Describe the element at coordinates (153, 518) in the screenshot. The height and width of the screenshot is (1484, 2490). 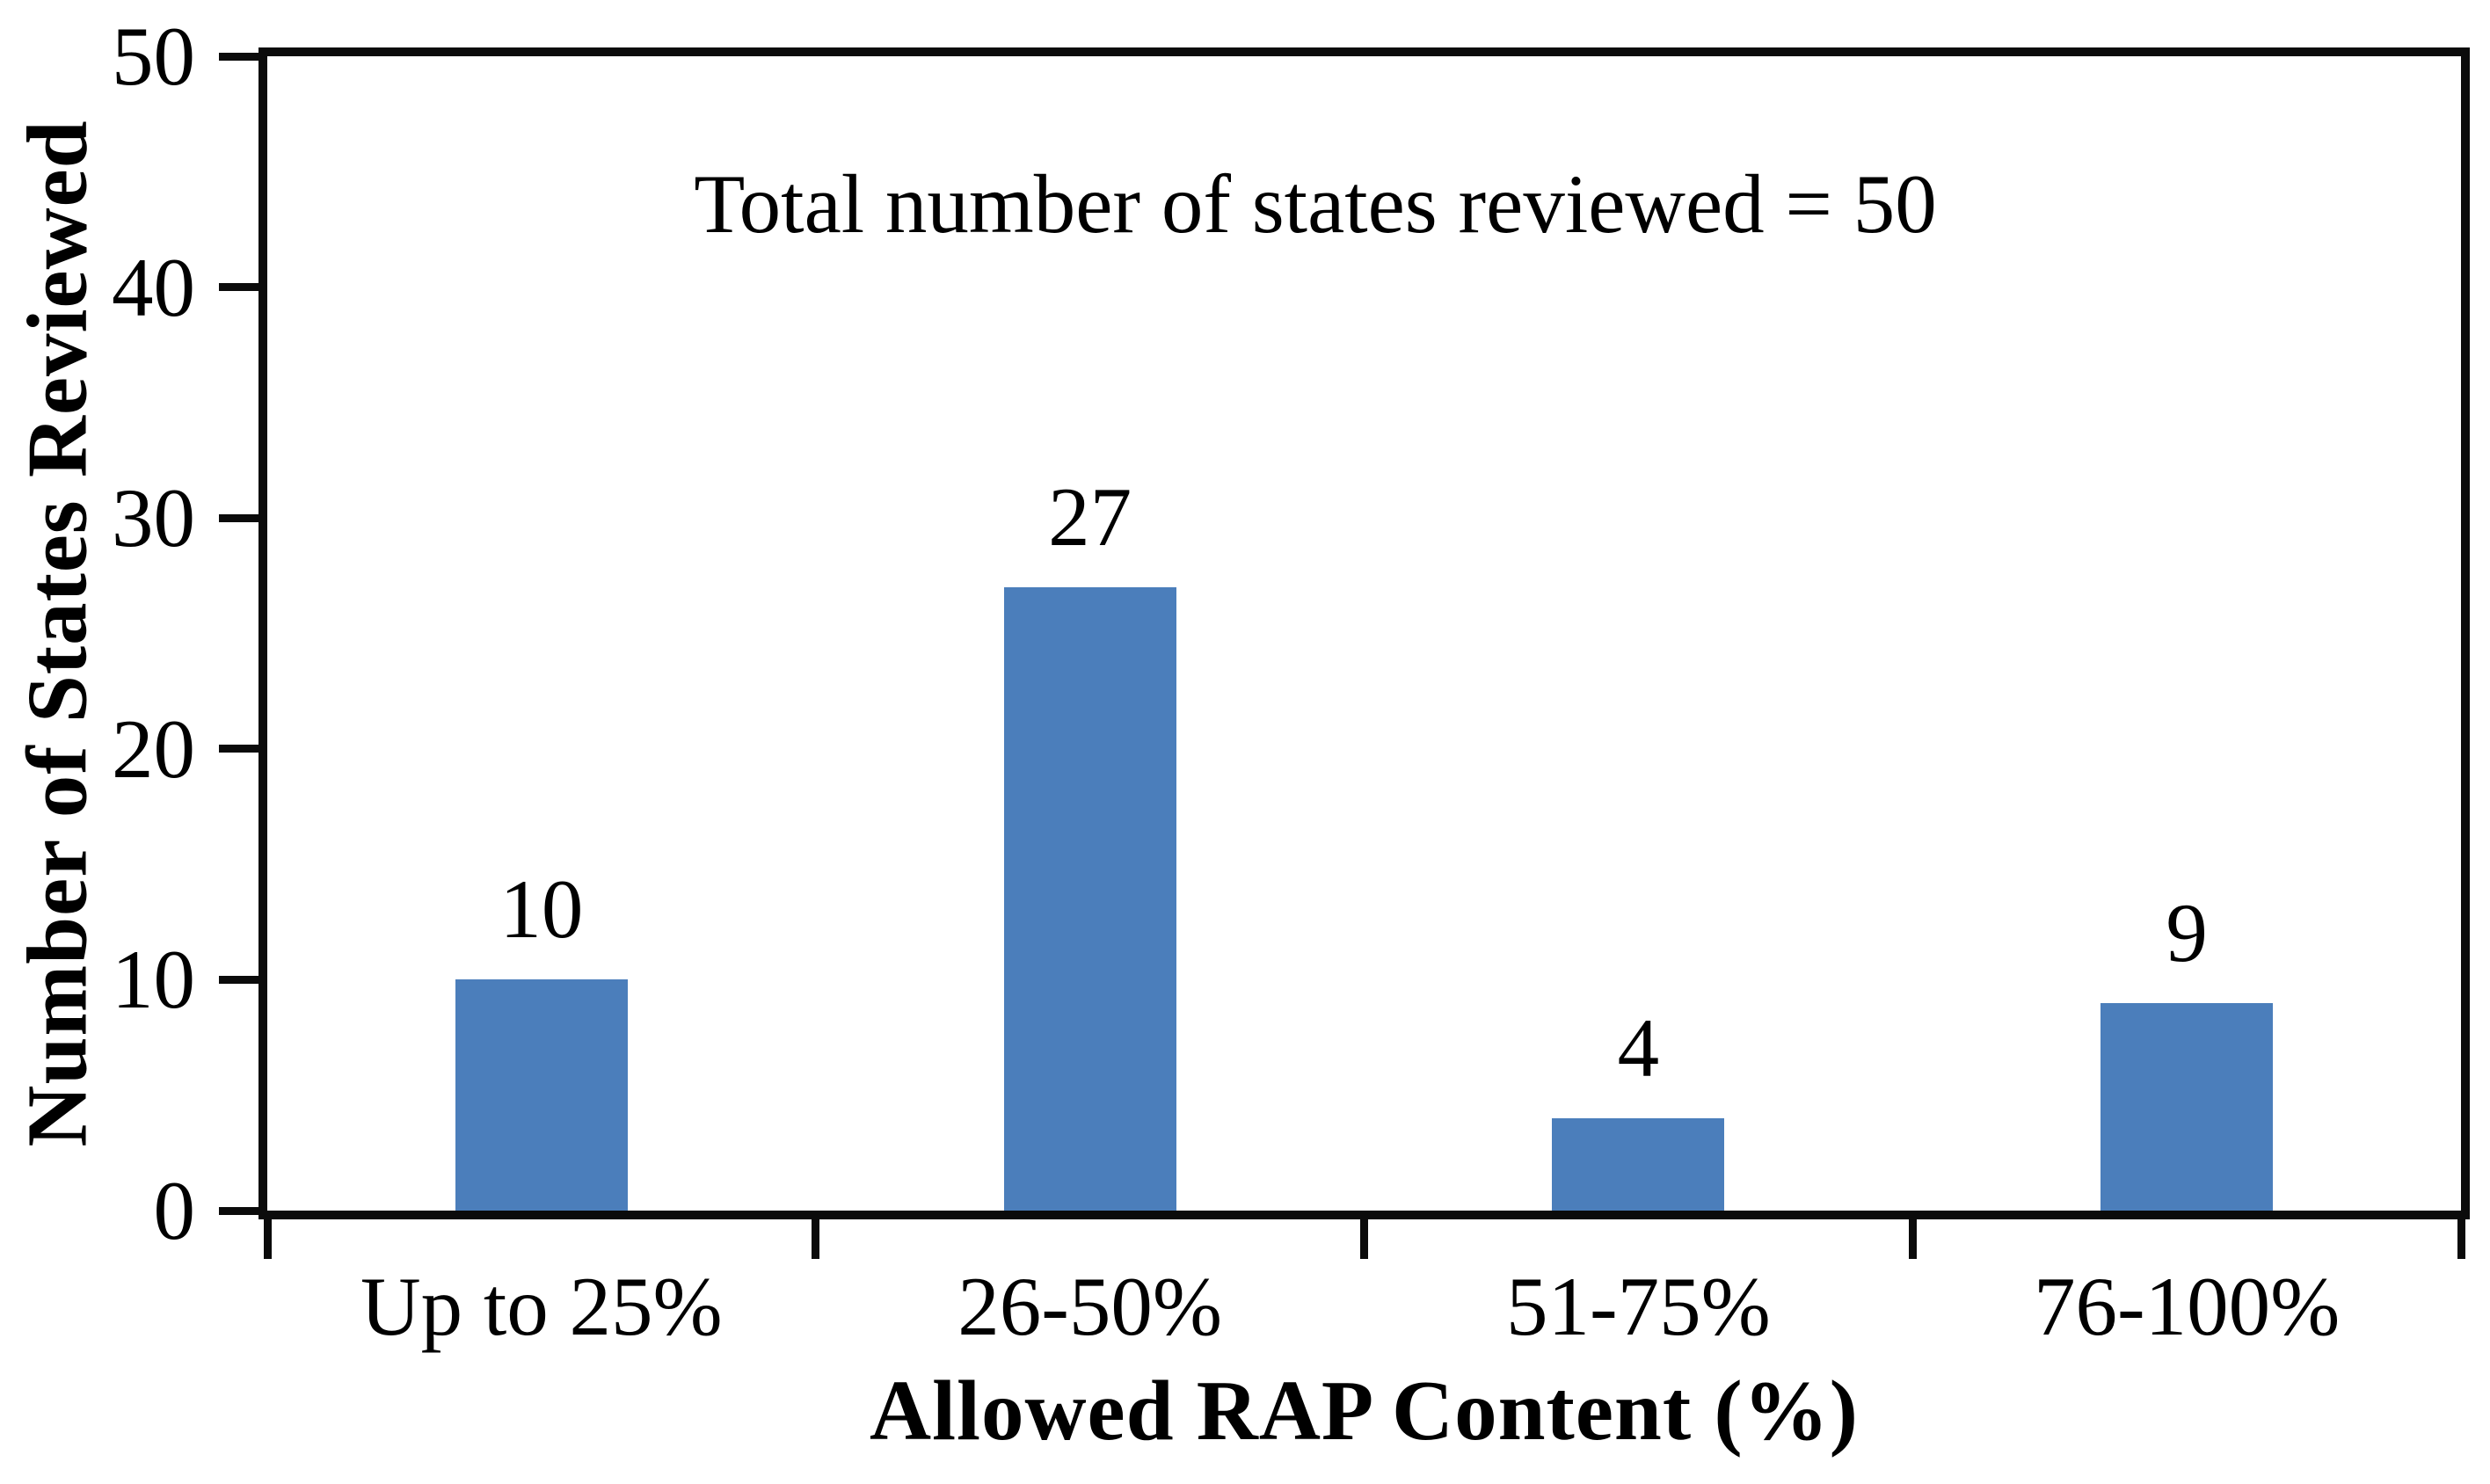
I see `y-axis-tick-label: 30` at that location.